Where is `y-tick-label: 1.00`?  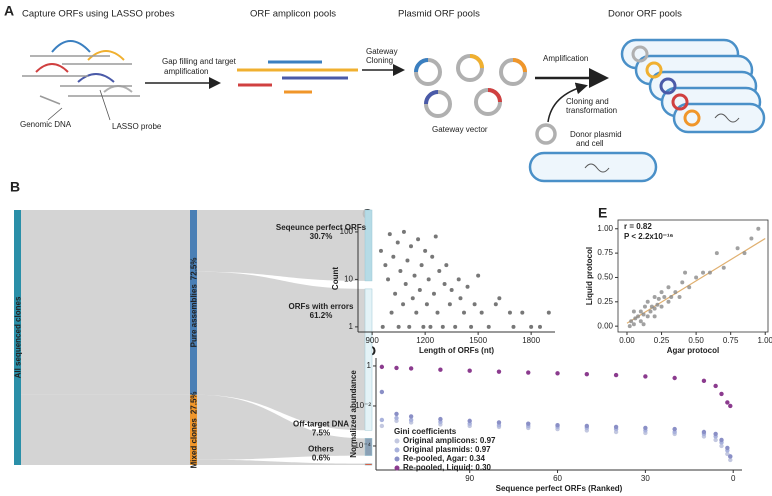 y-tick-label: 1.00 is located at coordinates (605, 228).